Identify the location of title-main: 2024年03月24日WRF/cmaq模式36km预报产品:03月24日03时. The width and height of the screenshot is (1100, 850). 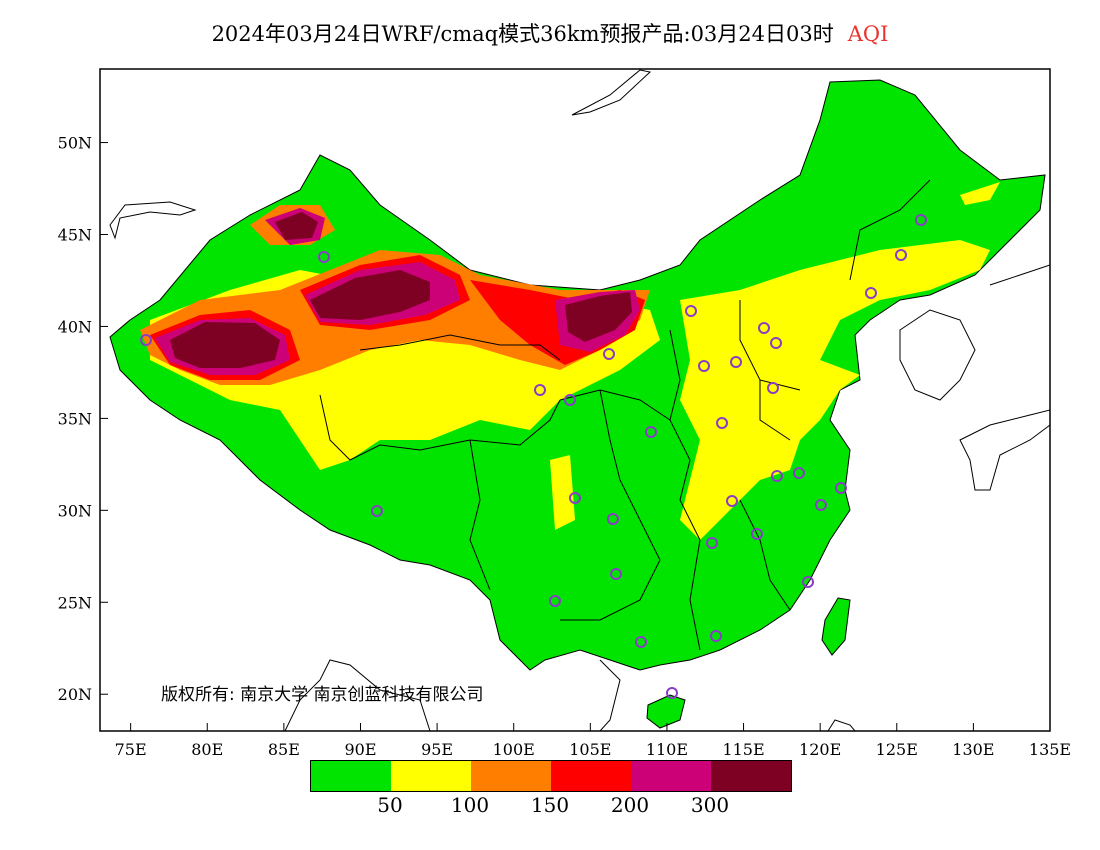
(522, 34).